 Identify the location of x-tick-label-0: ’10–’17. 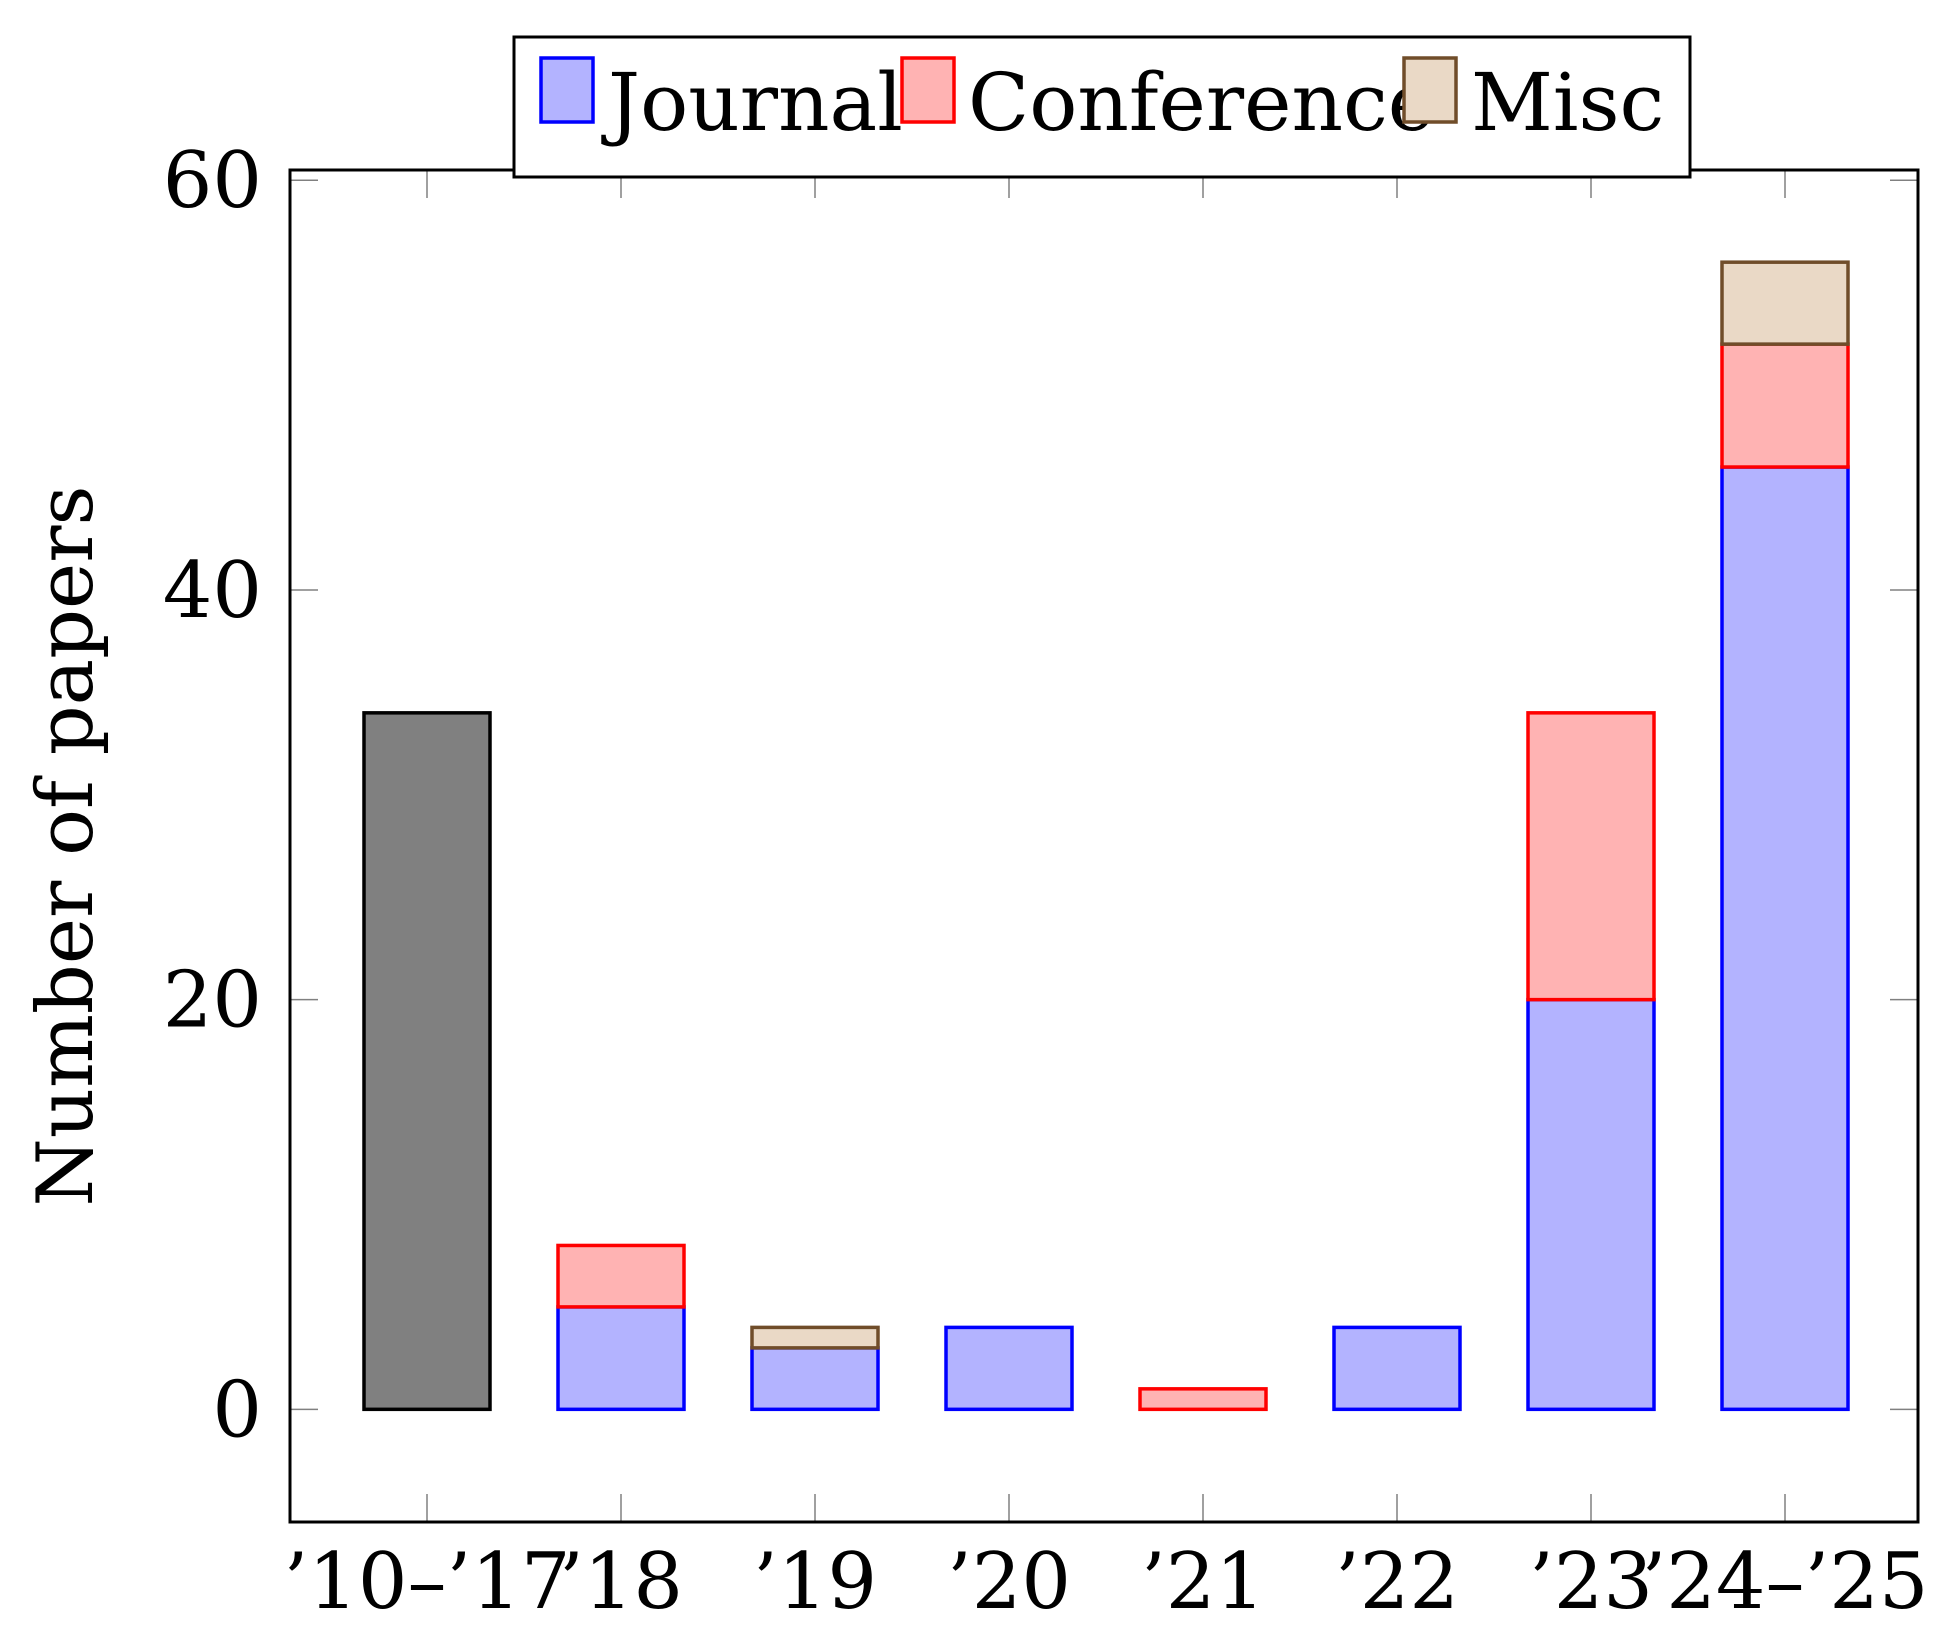
(426, 1582).